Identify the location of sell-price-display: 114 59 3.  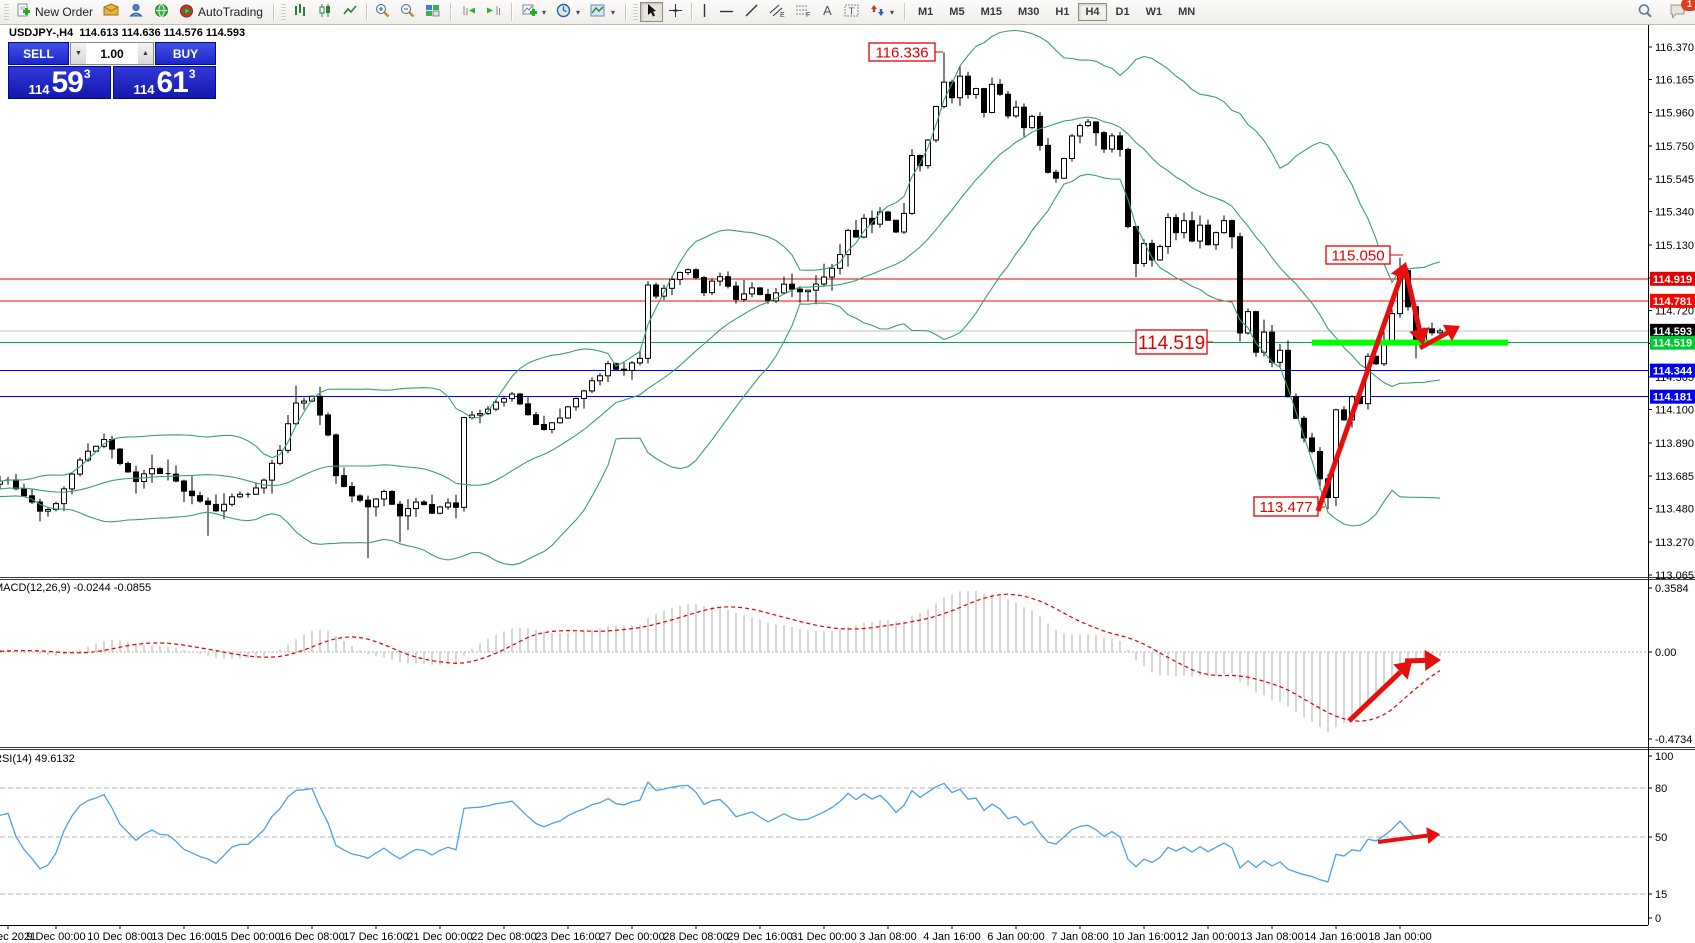
(59, 82).